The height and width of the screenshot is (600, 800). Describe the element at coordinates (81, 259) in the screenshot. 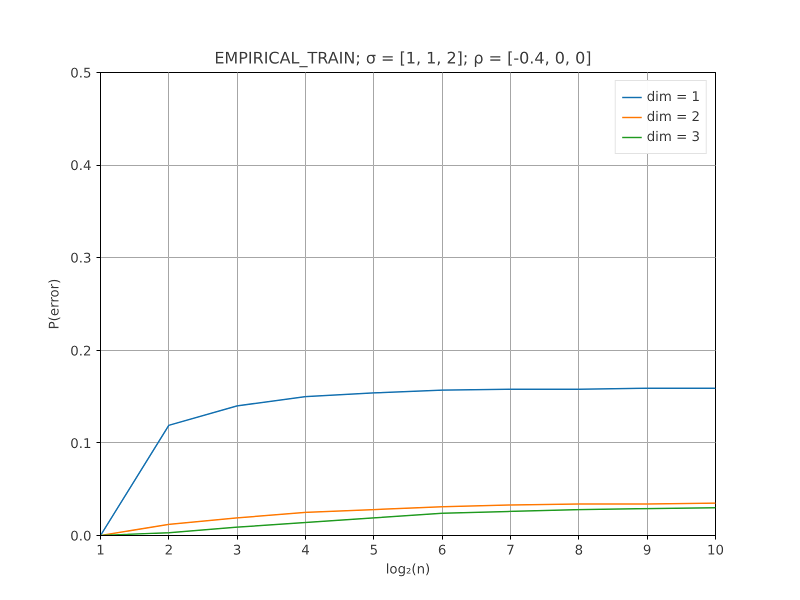

I see `y-tick-label: 0.3` at that location.